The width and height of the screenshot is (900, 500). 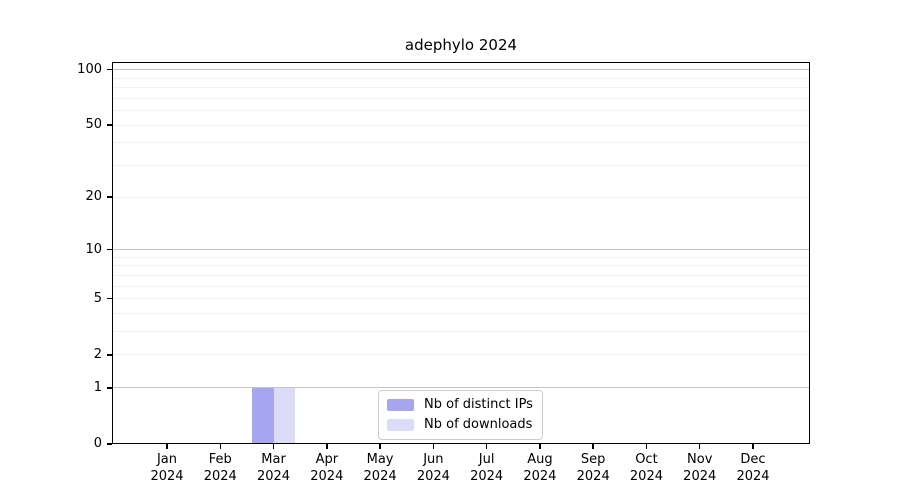 What do you see at coordinates (263, 415) in the screenshot?
I see `bar-distinct-ips` at bounding box center [263, 415].